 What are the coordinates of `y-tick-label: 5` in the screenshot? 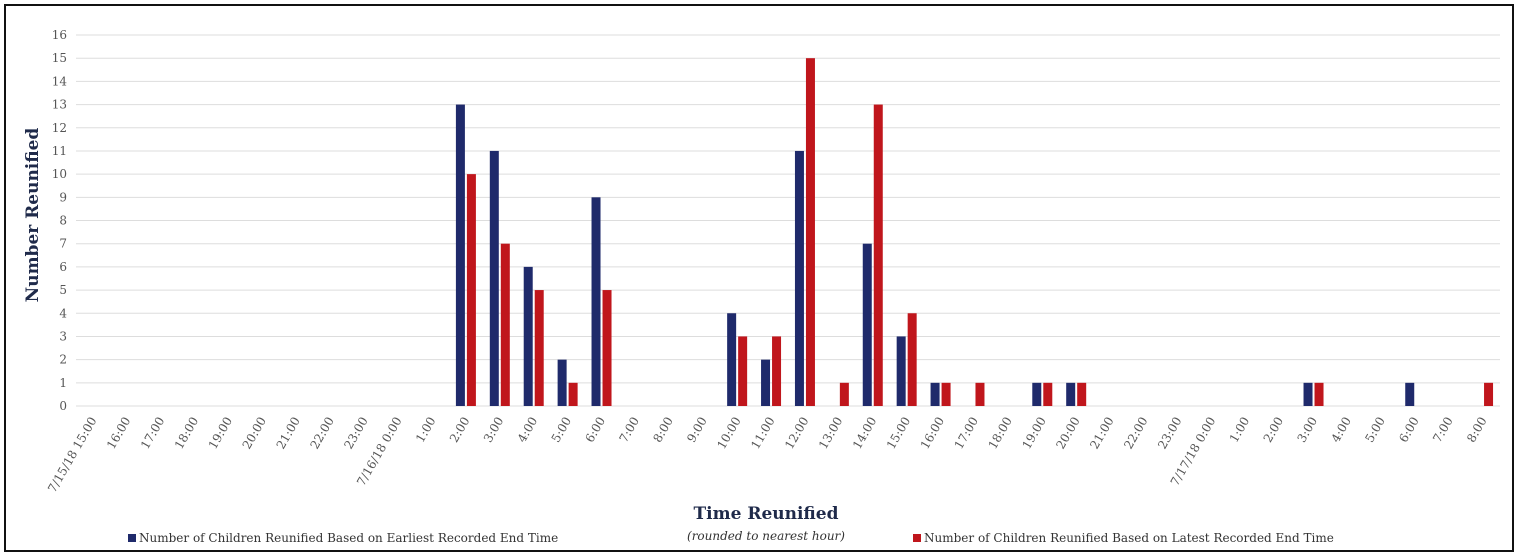 It's located at (63, 290).